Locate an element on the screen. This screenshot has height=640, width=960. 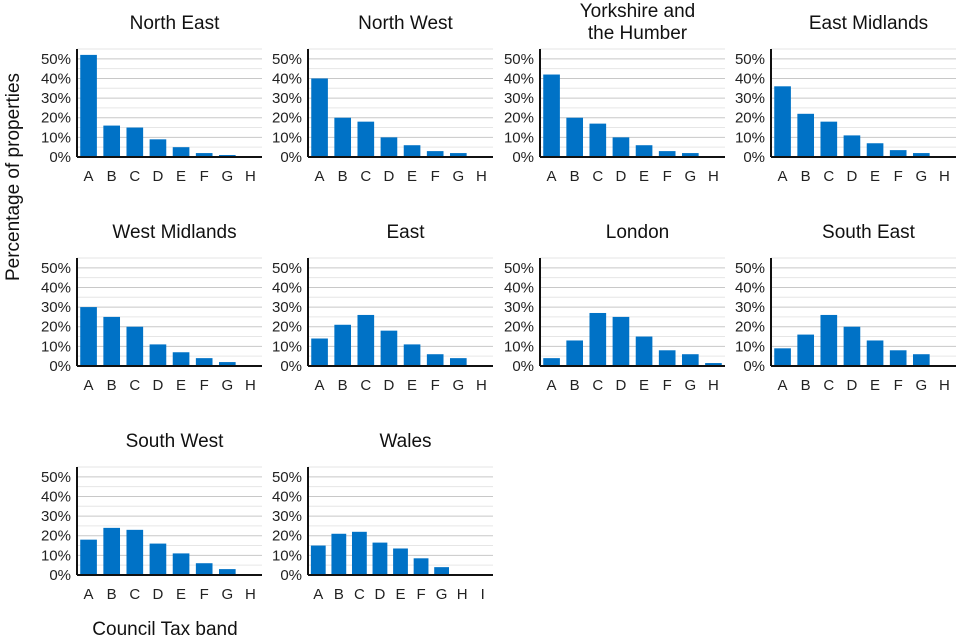
panel: 0% 10% 20% 30% 40% 50% A B C D E F G H East is located at coordinates (382, 308).